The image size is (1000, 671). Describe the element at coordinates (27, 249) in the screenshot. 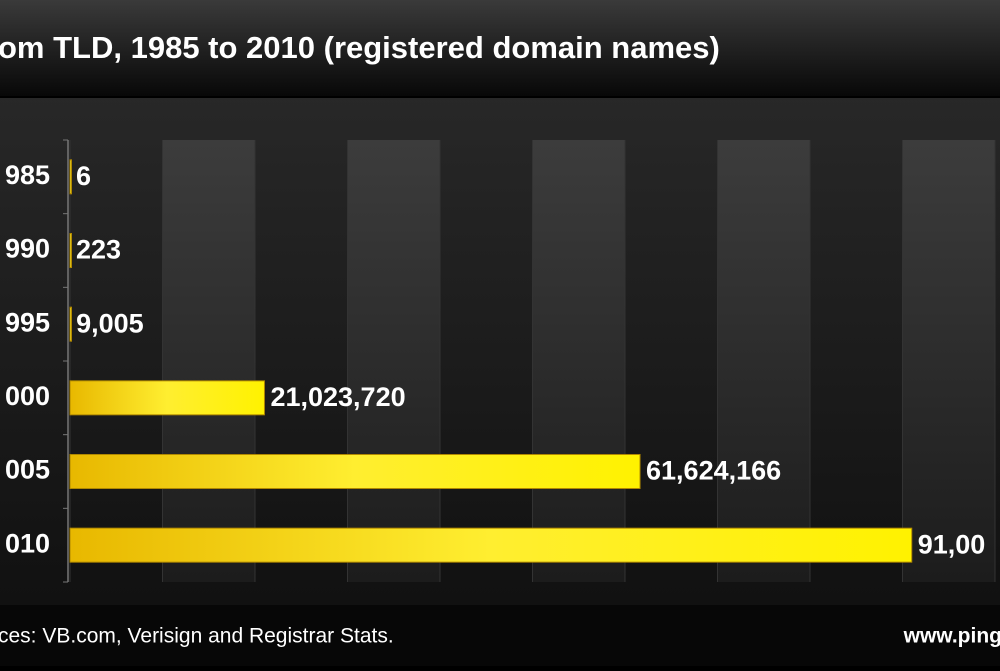

I see `y-tick-label: 990` at that location.